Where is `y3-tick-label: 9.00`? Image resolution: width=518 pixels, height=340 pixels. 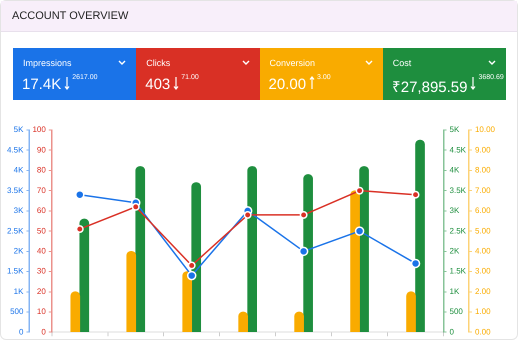
y3-tick-label: 9.00 is located at coordinates (483, 149).